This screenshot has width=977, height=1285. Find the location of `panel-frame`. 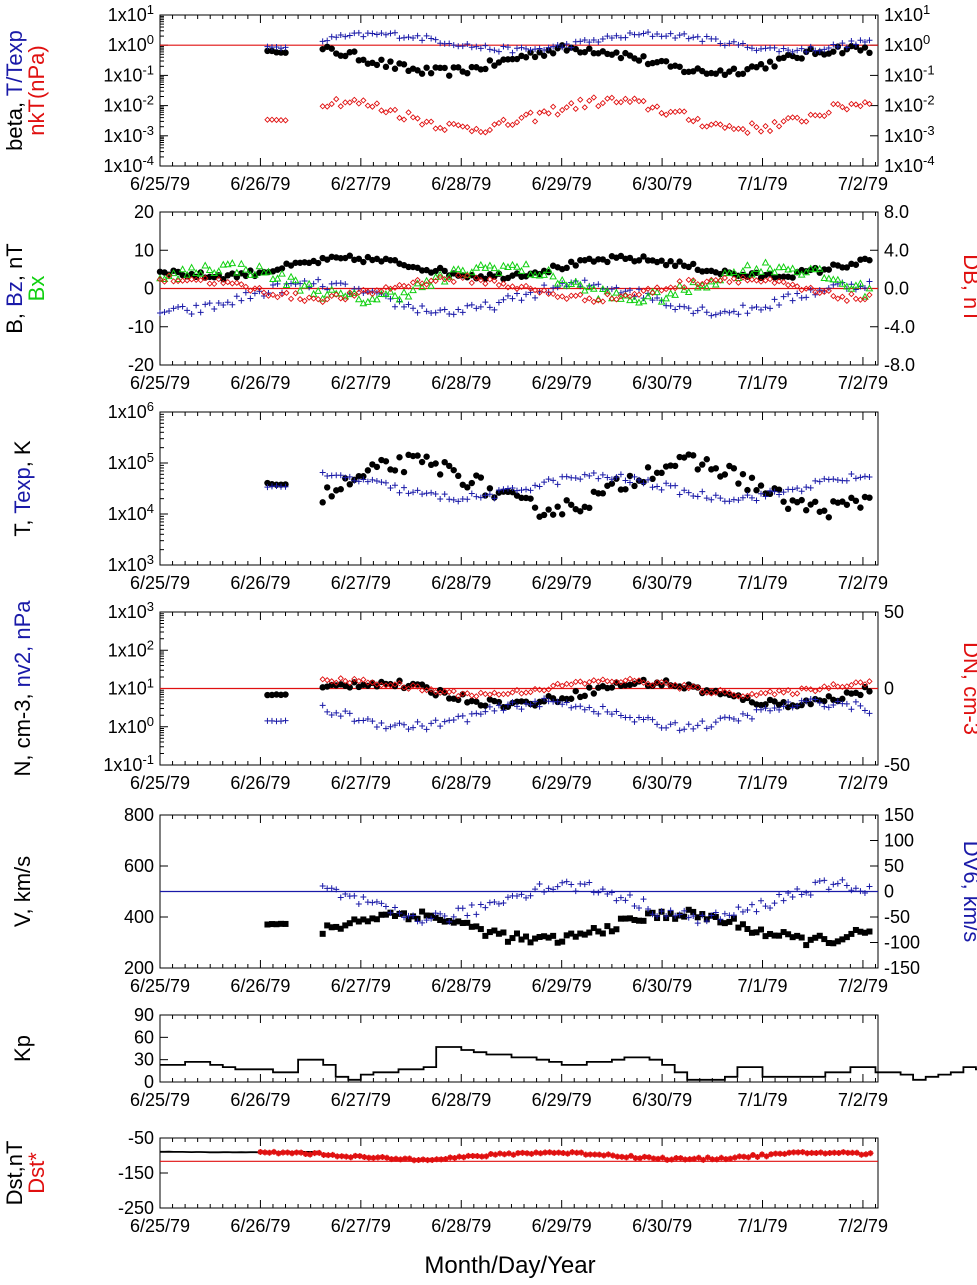

panel-frame is located at coordinates (519, 90).